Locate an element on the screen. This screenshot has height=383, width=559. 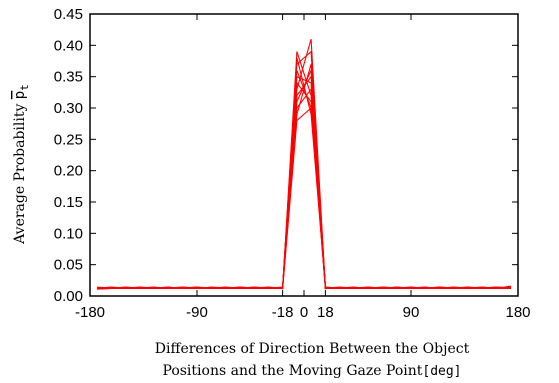
y-tick-label: 0.30 is located at coordinates (68, 108).